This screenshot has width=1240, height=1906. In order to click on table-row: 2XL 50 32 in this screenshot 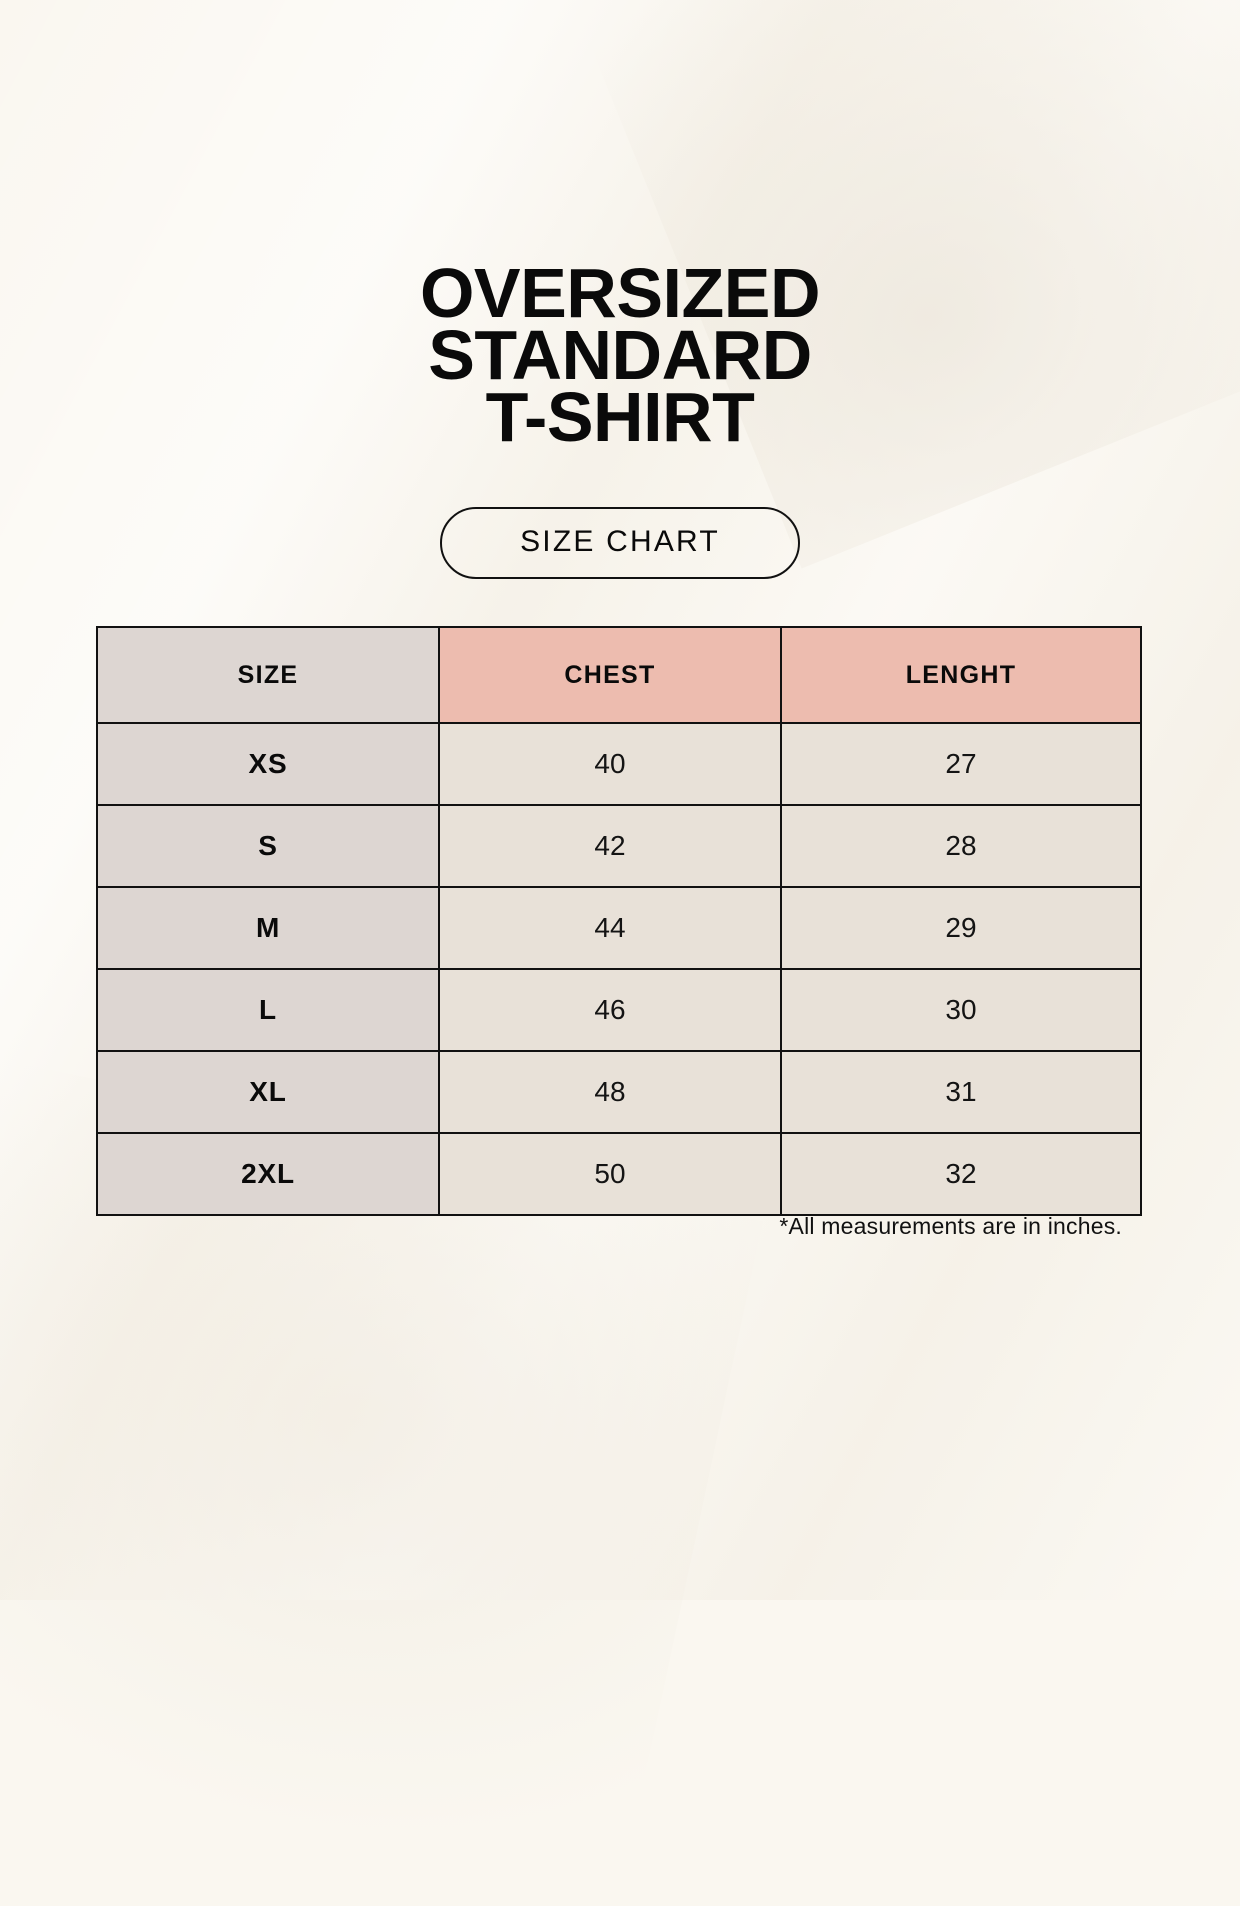, I will do `click(619, 1174)`.